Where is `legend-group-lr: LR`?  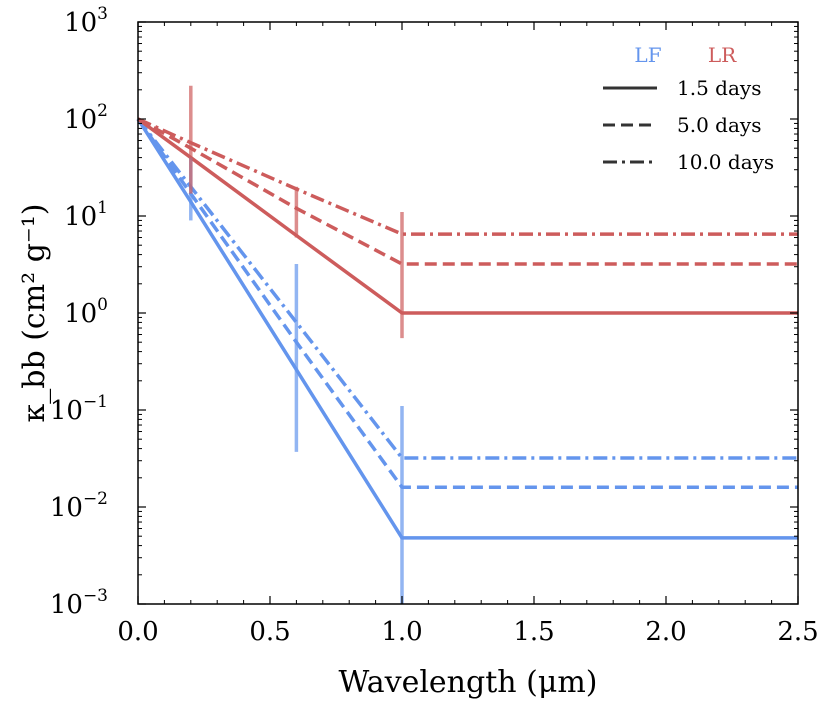 legend-group-lr: LR is located at coordinates (722, 55).